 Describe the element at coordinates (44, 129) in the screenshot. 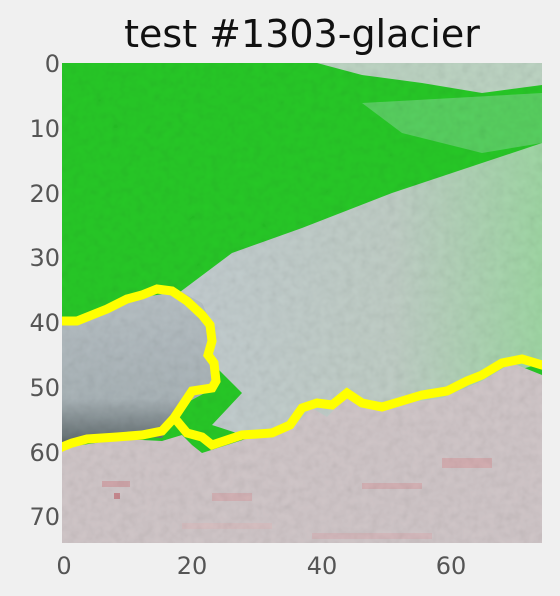

I see `y-tick-label: 10` at that location.